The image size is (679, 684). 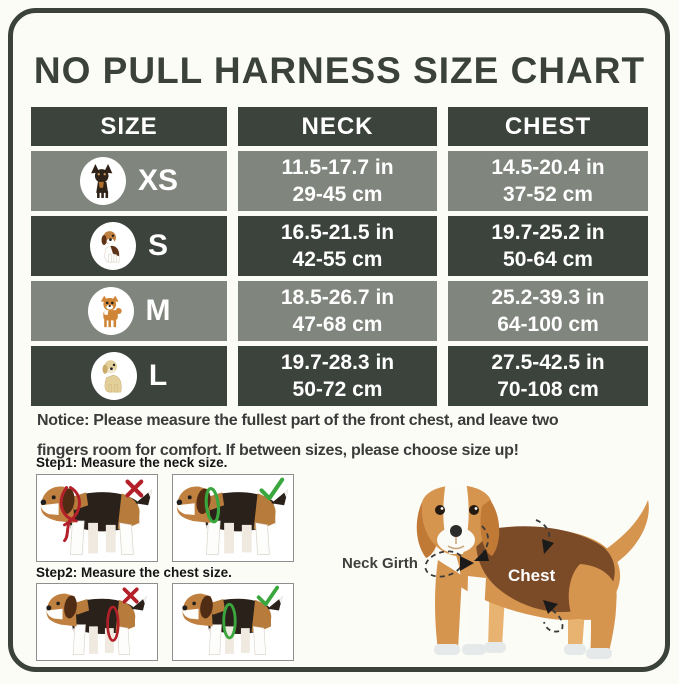 What do you see at coordinates (337, 259) in the screenshot?
I see `s-neck-cm: 42-55 cm` at bounding box center [337, 259].